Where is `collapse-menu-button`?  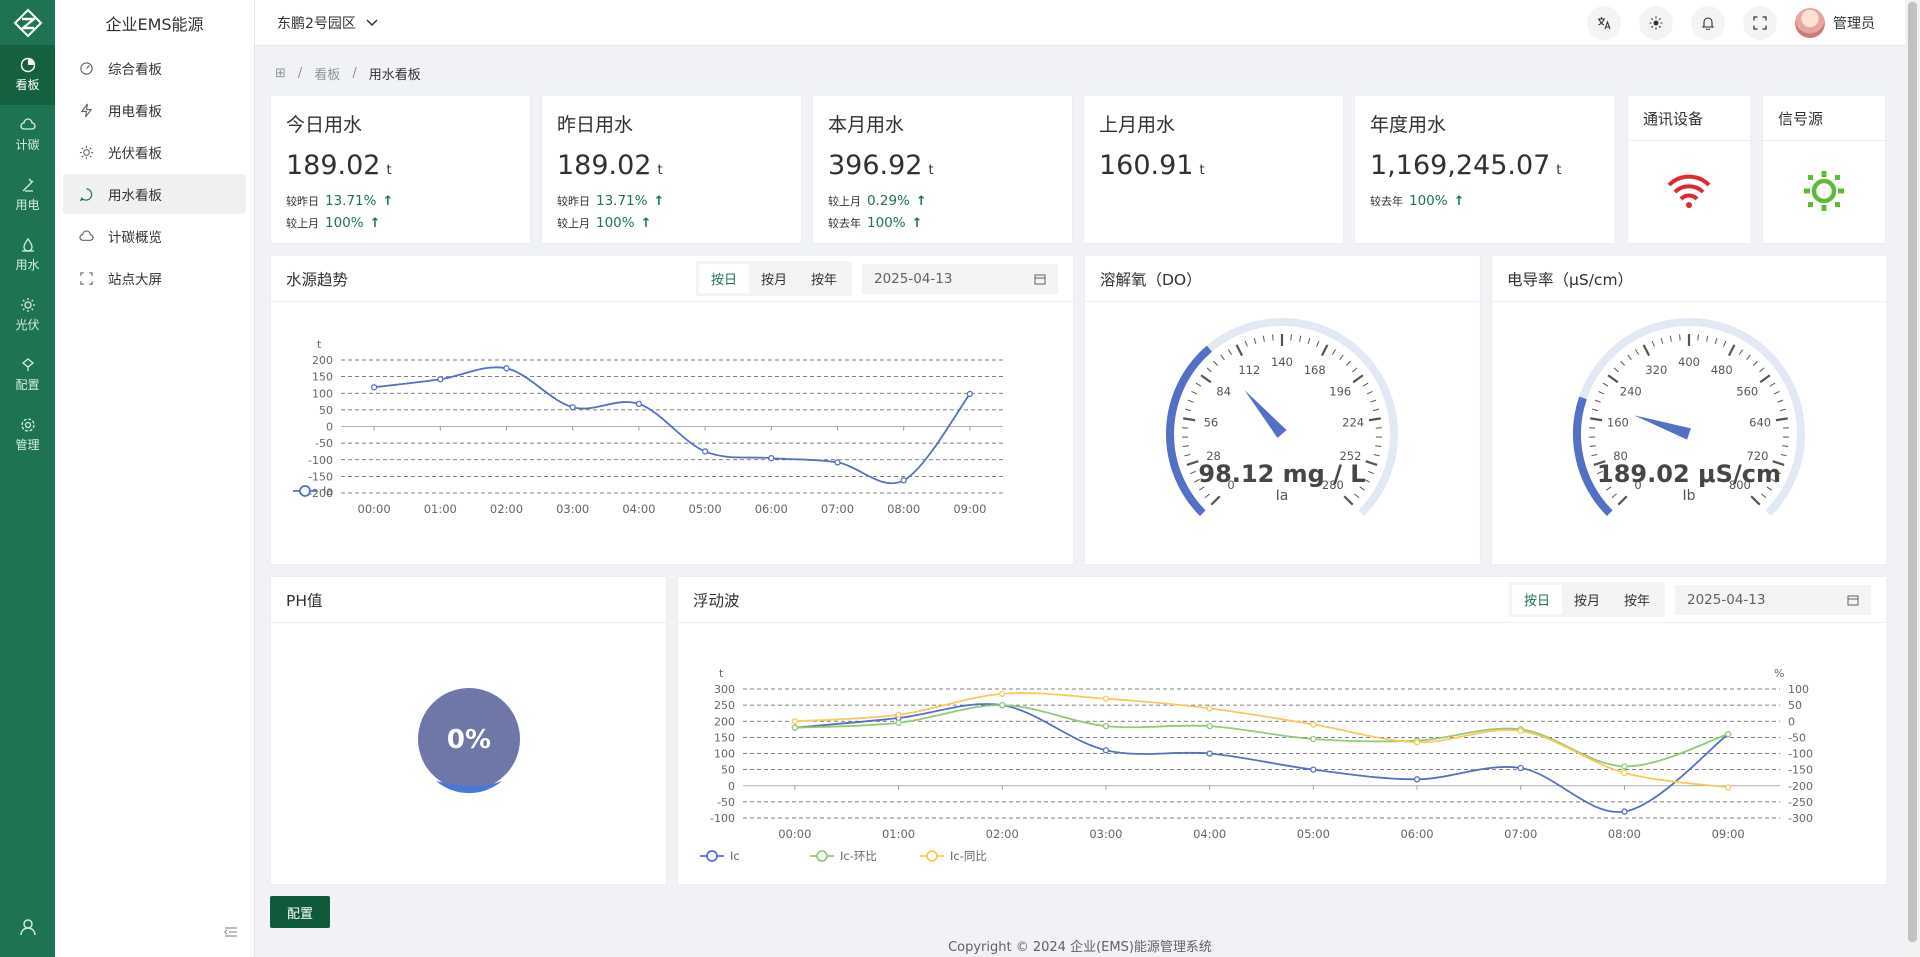
collapse-menu-button is located at coordinates (231, 933).